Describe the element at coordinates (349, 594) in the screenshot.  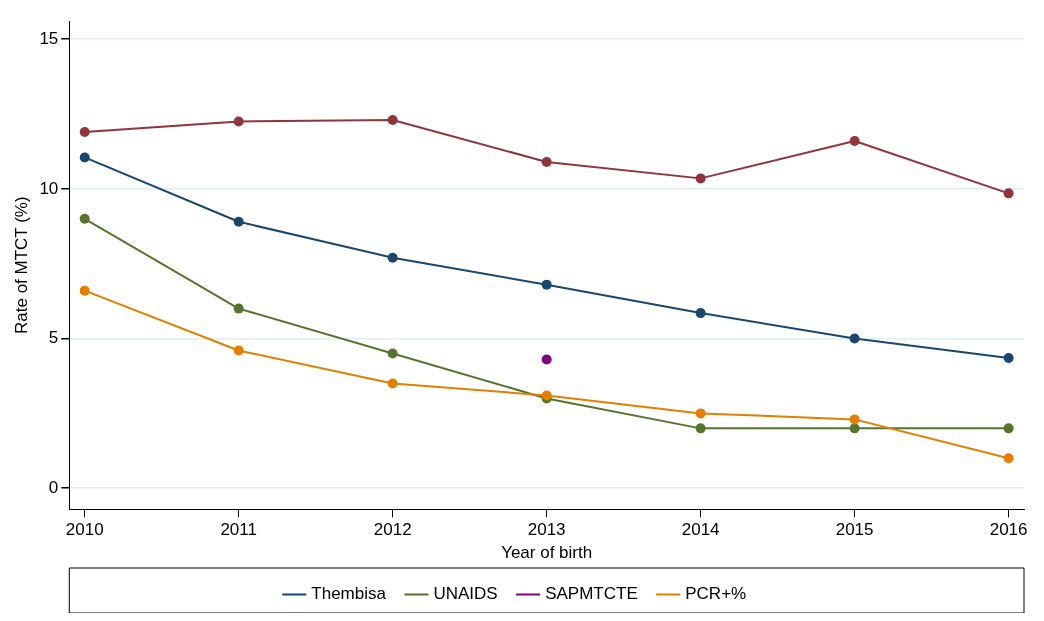
I see `legend-label: Thembisa` at that location.